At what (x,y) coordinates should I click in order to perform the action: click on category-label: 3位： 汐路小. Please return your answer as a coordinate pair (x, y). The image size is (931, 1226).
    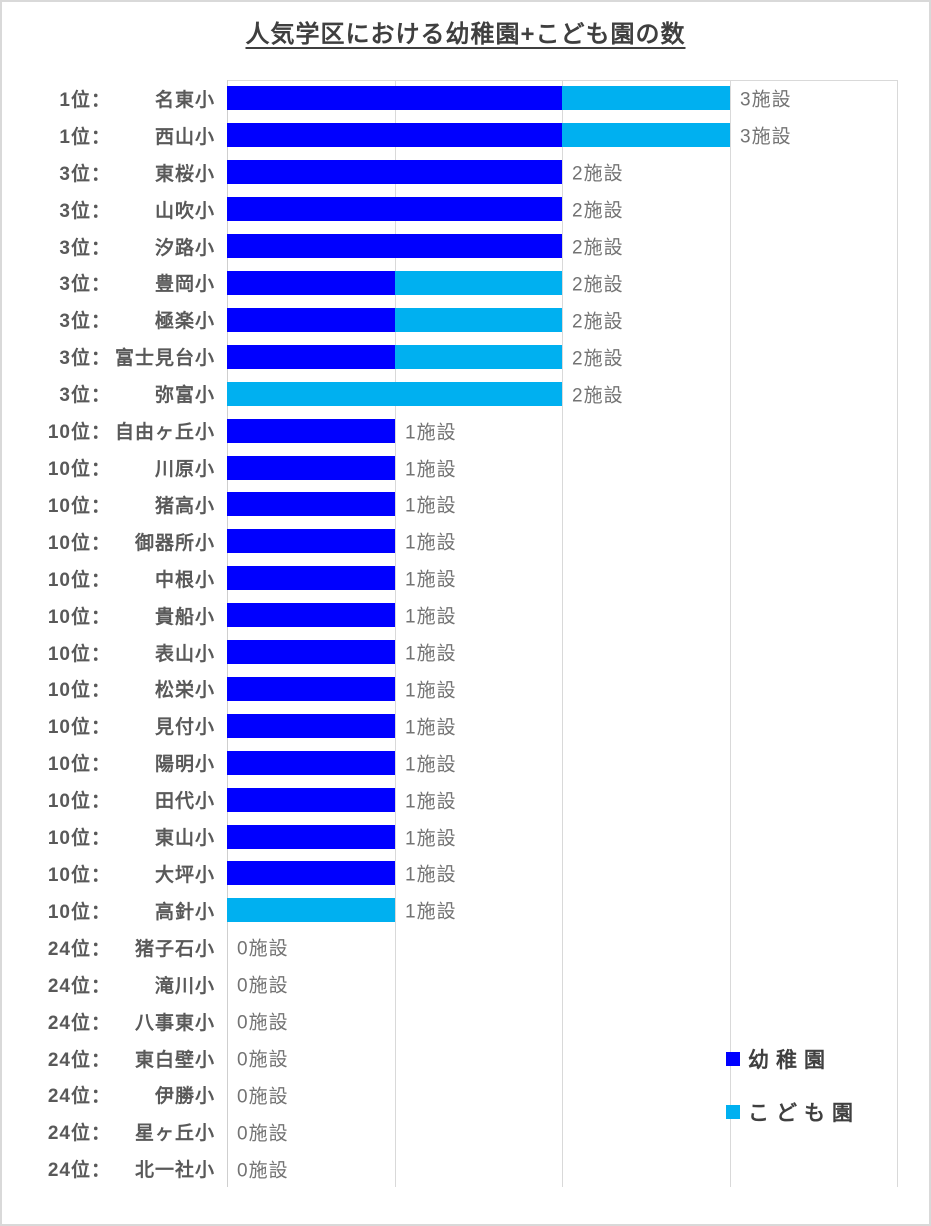
    Looking at the image, I should click on (111, 246).